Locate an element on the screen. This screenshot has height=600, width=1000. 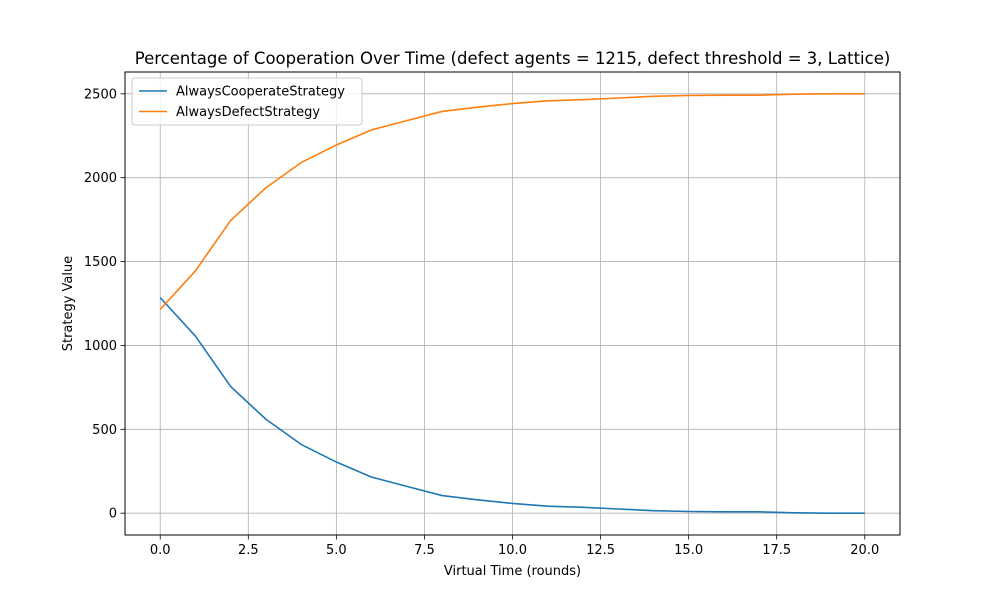
x-tick-label: 12.5 is located at coordinates (600, 550).